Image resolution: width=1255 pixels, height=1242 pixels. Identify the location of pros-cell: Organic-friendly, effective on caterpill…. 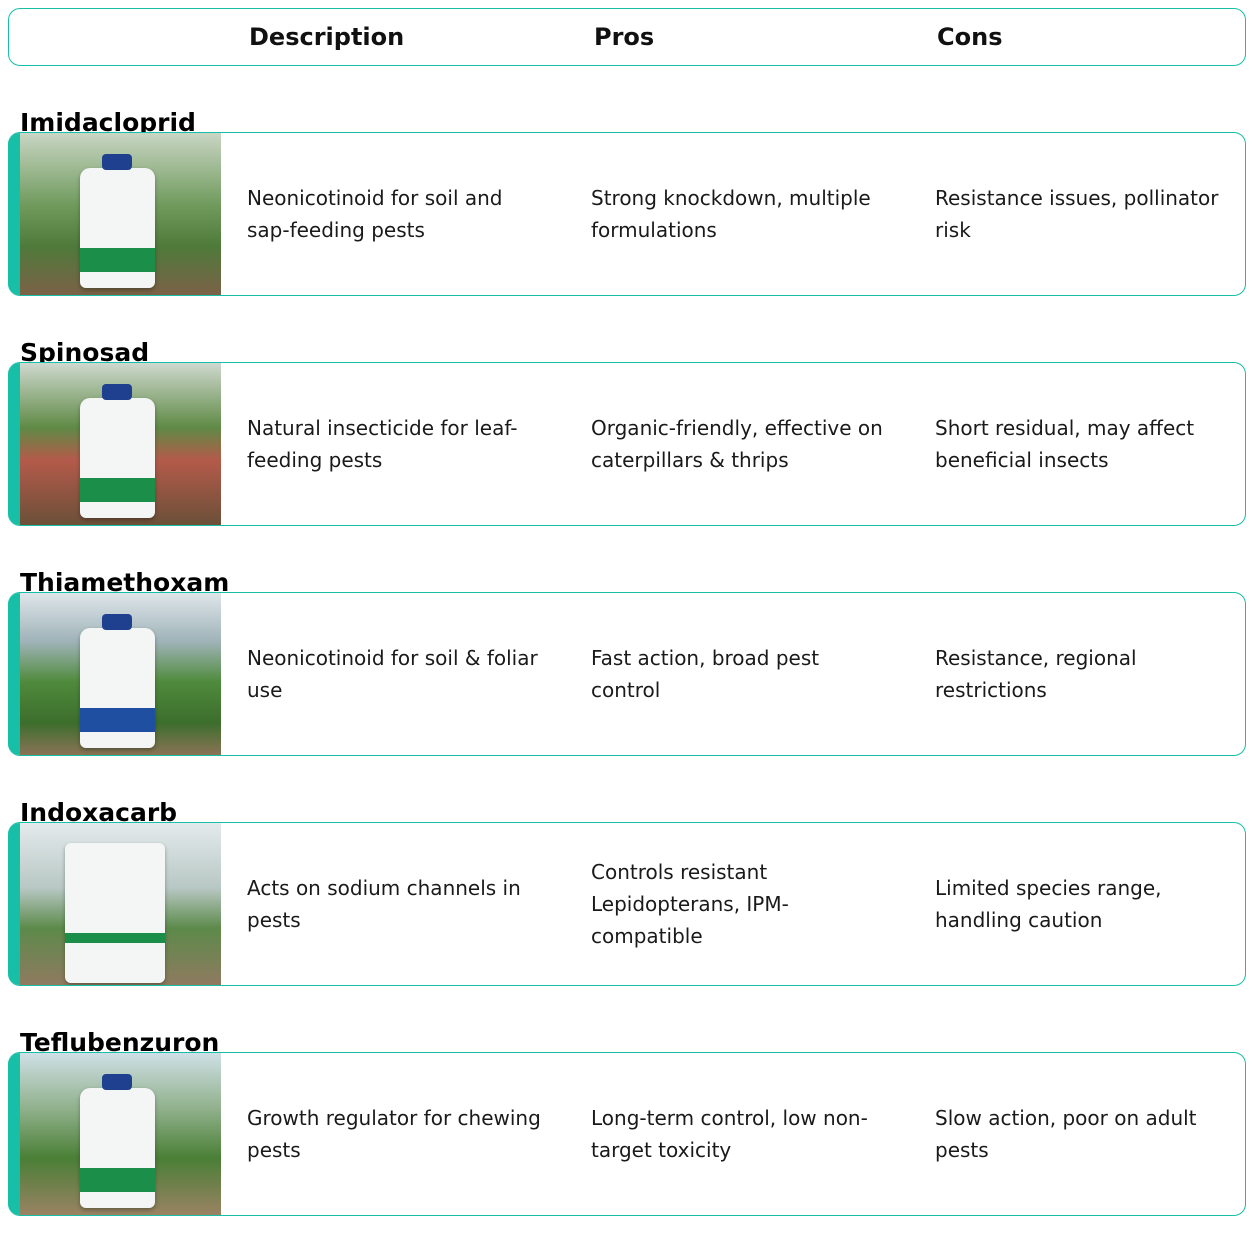
(737, 444).